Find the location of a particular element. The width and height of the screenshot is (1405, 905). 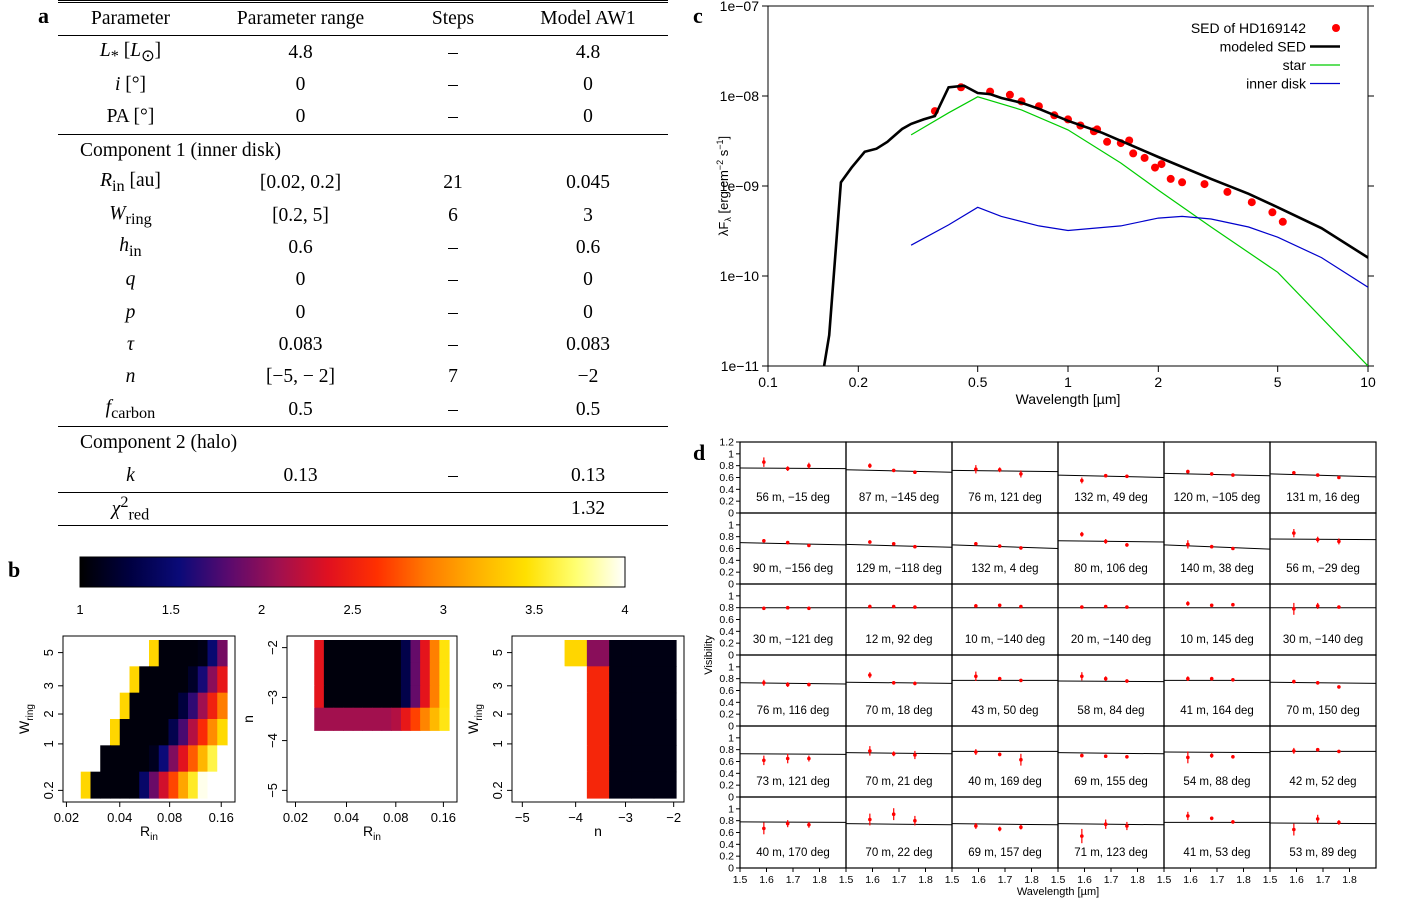

y-axis-label: Visibility is located at coordinates (709, 655).